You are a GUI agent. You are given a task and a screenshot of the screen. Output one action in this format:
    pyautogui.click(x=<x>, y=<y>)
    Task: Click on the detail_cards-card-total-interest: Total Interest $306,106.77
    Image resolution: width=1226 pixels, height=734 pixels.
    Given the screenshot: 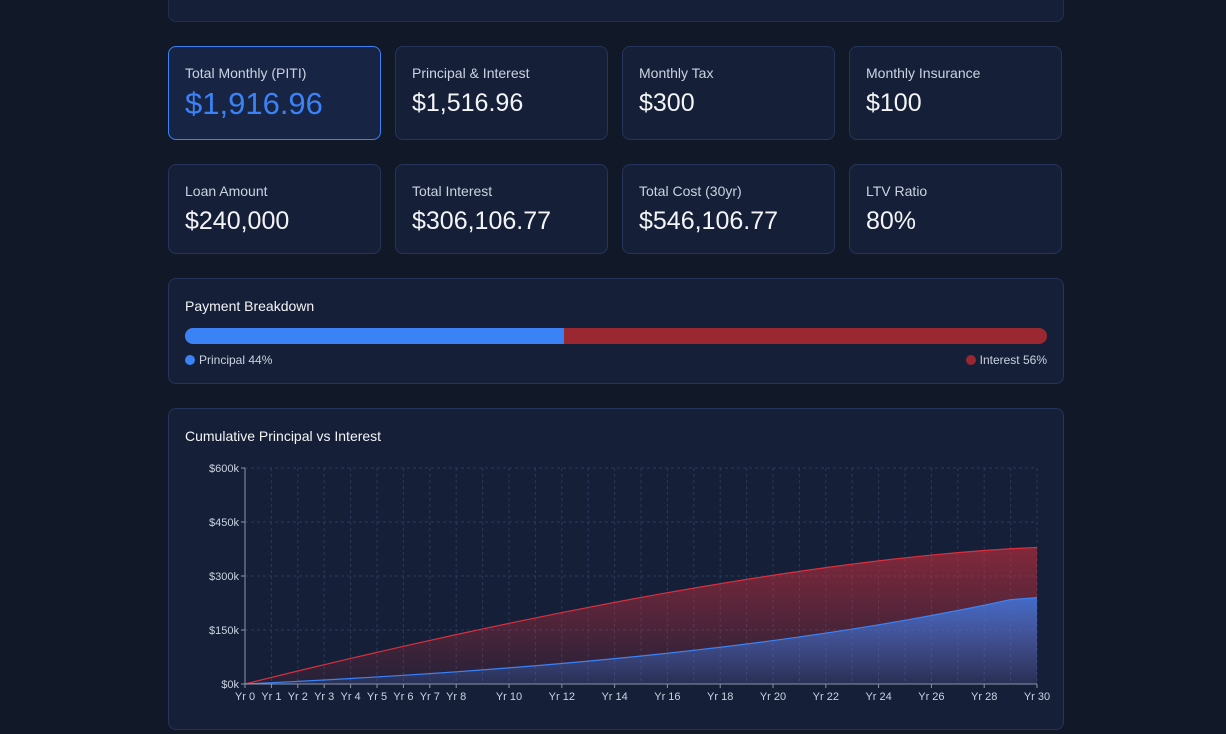 What is the action you would take?
    pyautogui.click(x=501, y=209)
    